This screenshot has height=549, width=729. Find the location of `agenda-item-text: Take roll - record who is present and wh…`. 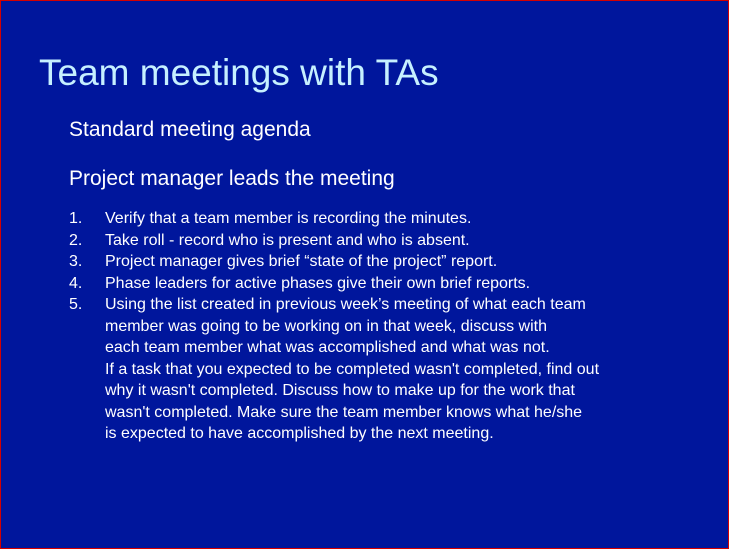

agenda-item-text: Take roll - record who is present and wh… is located at coordinates (287, 240).